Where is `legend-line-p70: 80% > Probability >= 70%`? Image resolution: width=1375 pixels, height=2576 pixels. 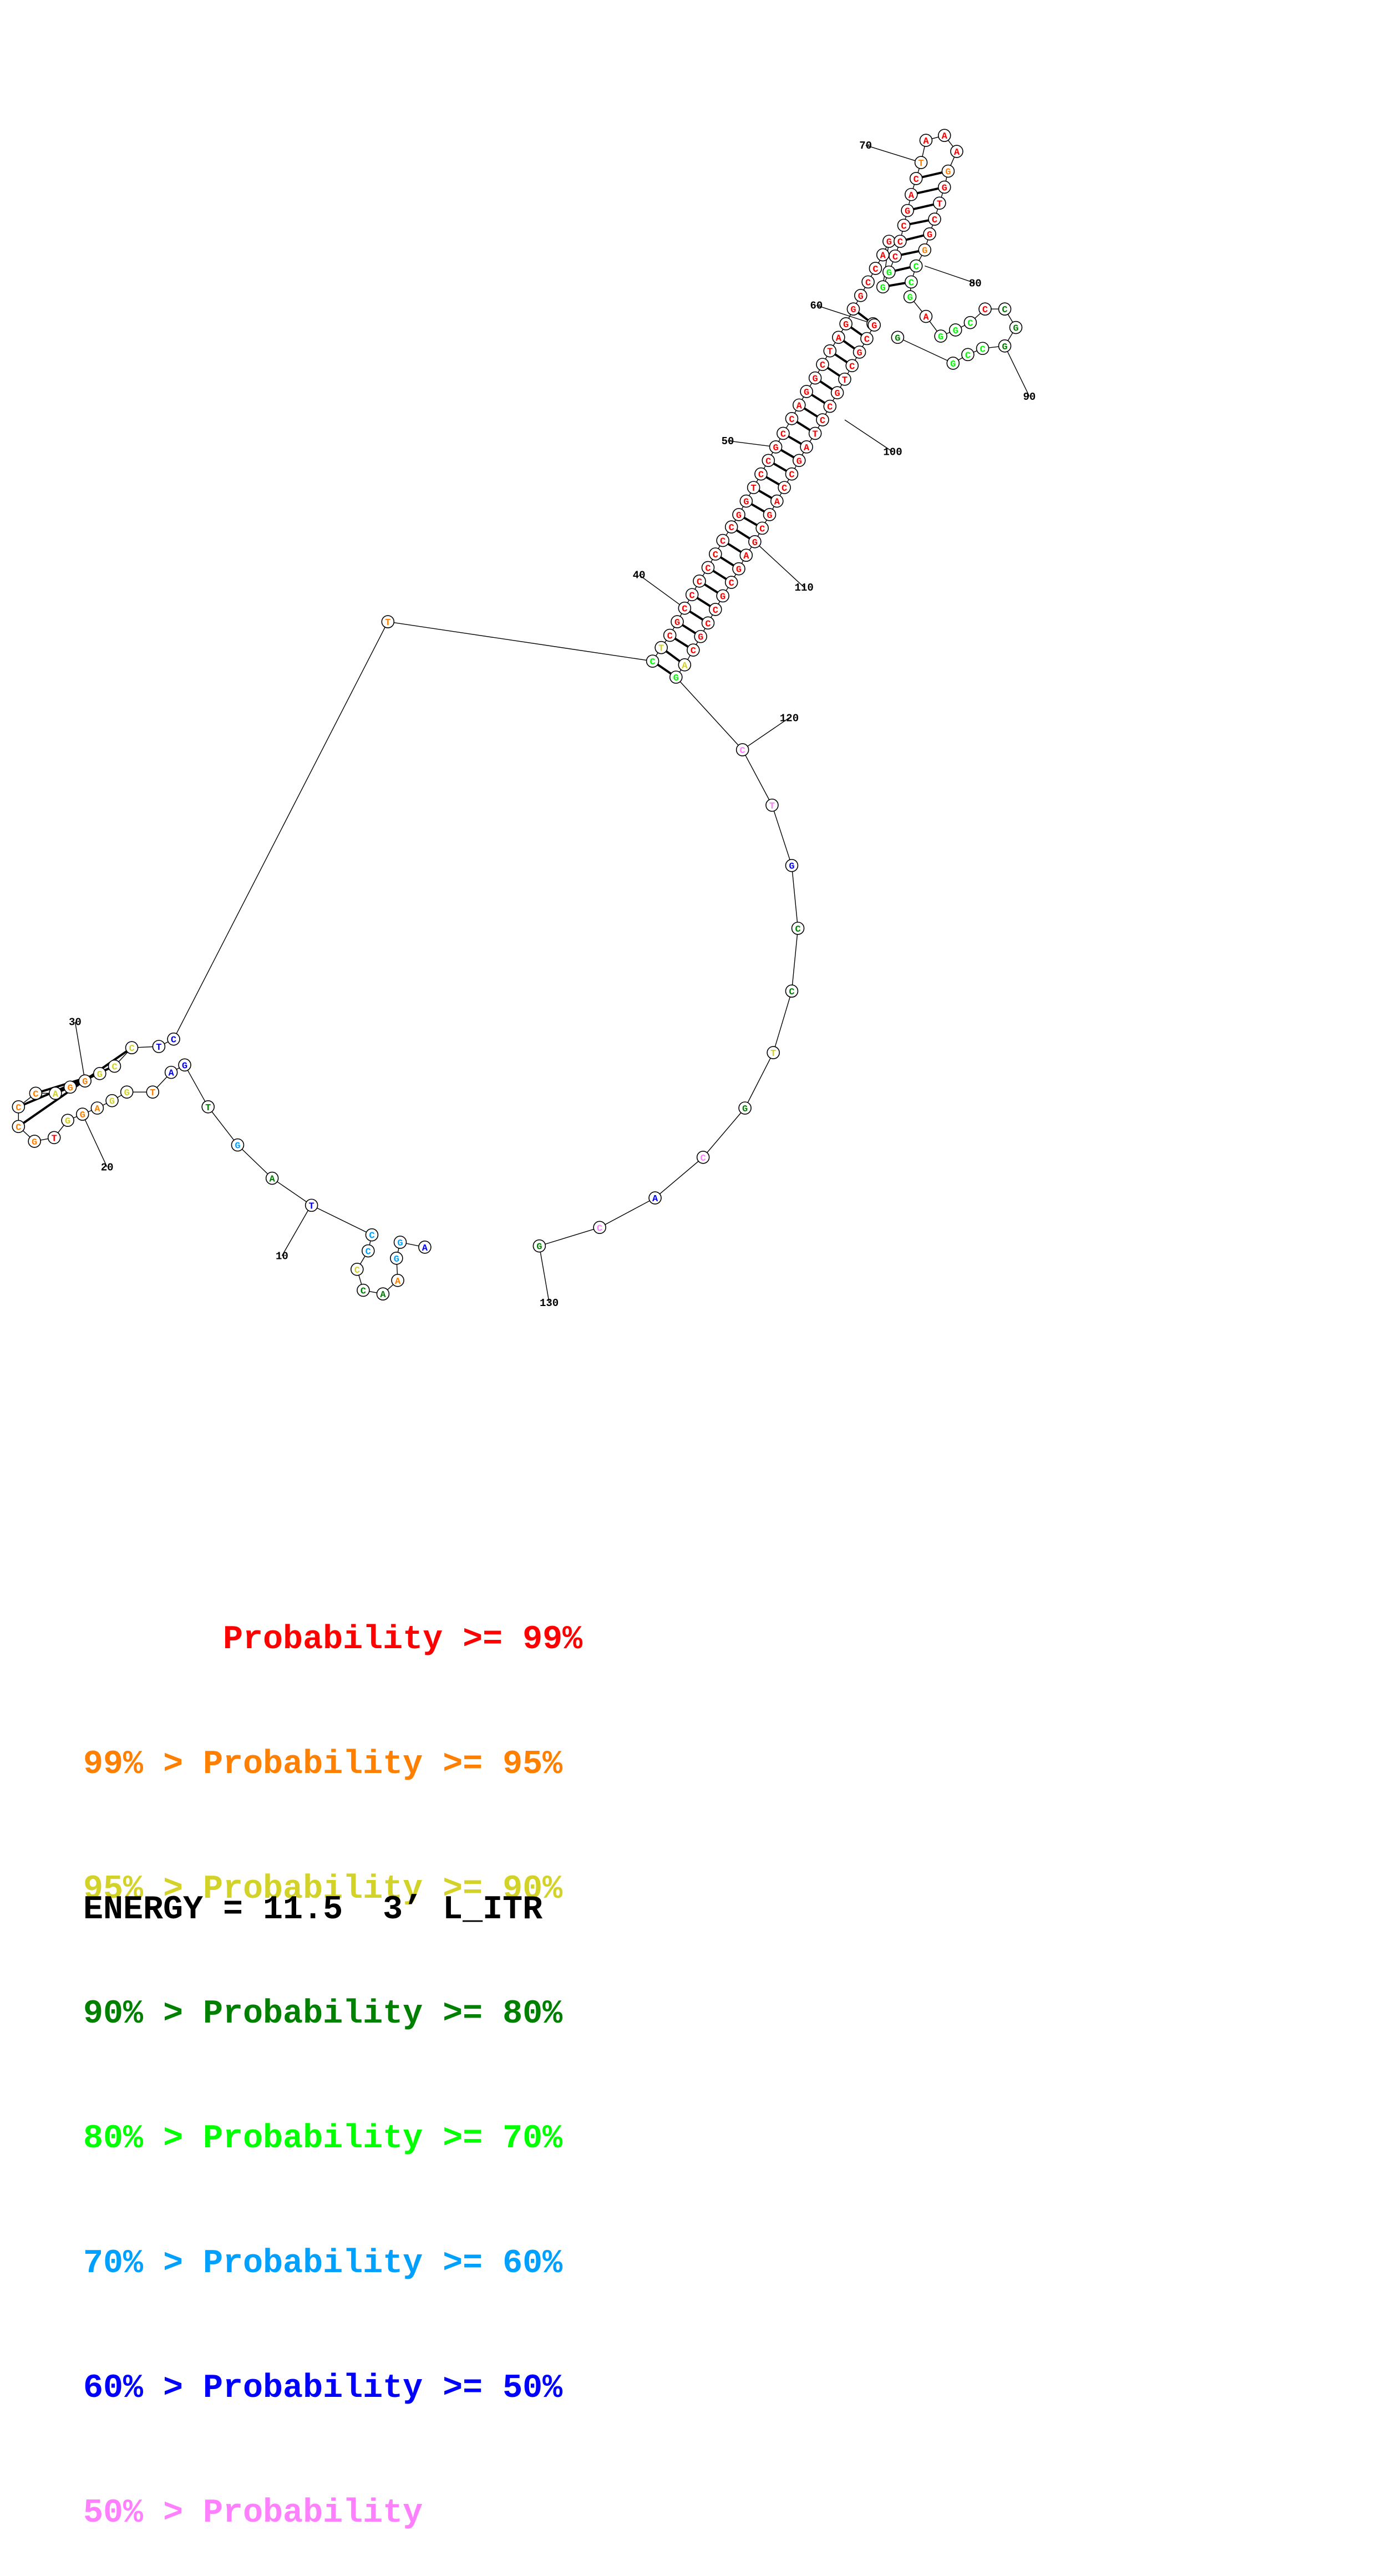 legend-line-p70: 80% > Probability >= 70% is located at coordinates (323, 2139).